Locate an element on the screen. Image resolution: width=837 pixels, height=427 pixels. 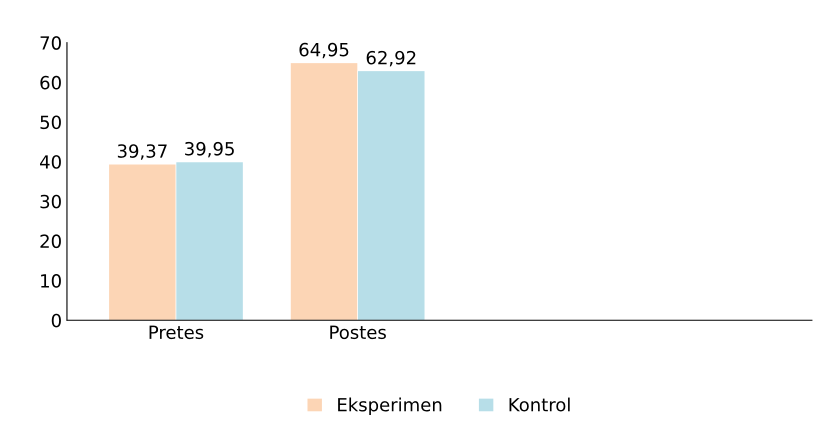
data-label: 39,37 is located at coordinates (142, 152).